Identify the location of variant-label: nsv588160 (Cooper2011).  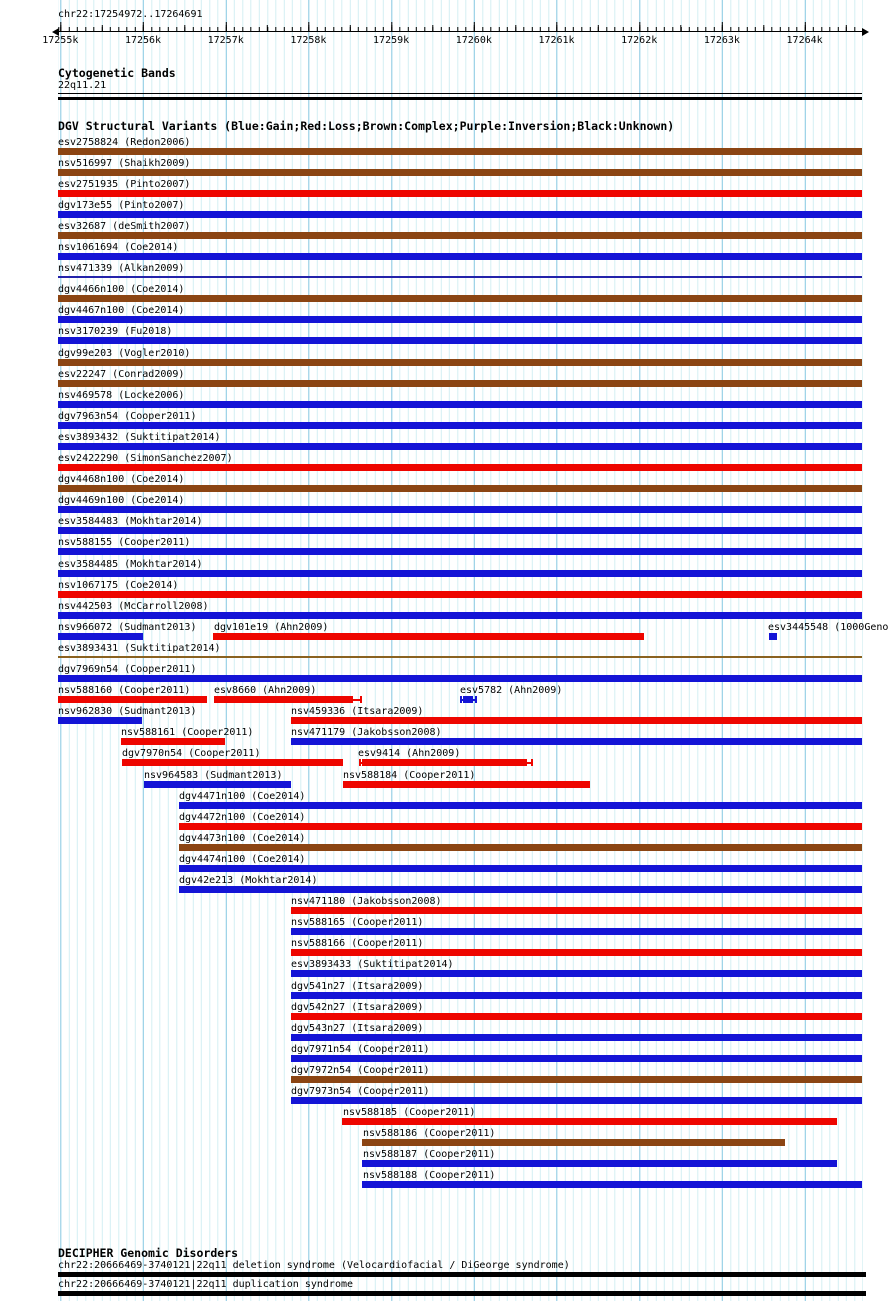
(124, 691).